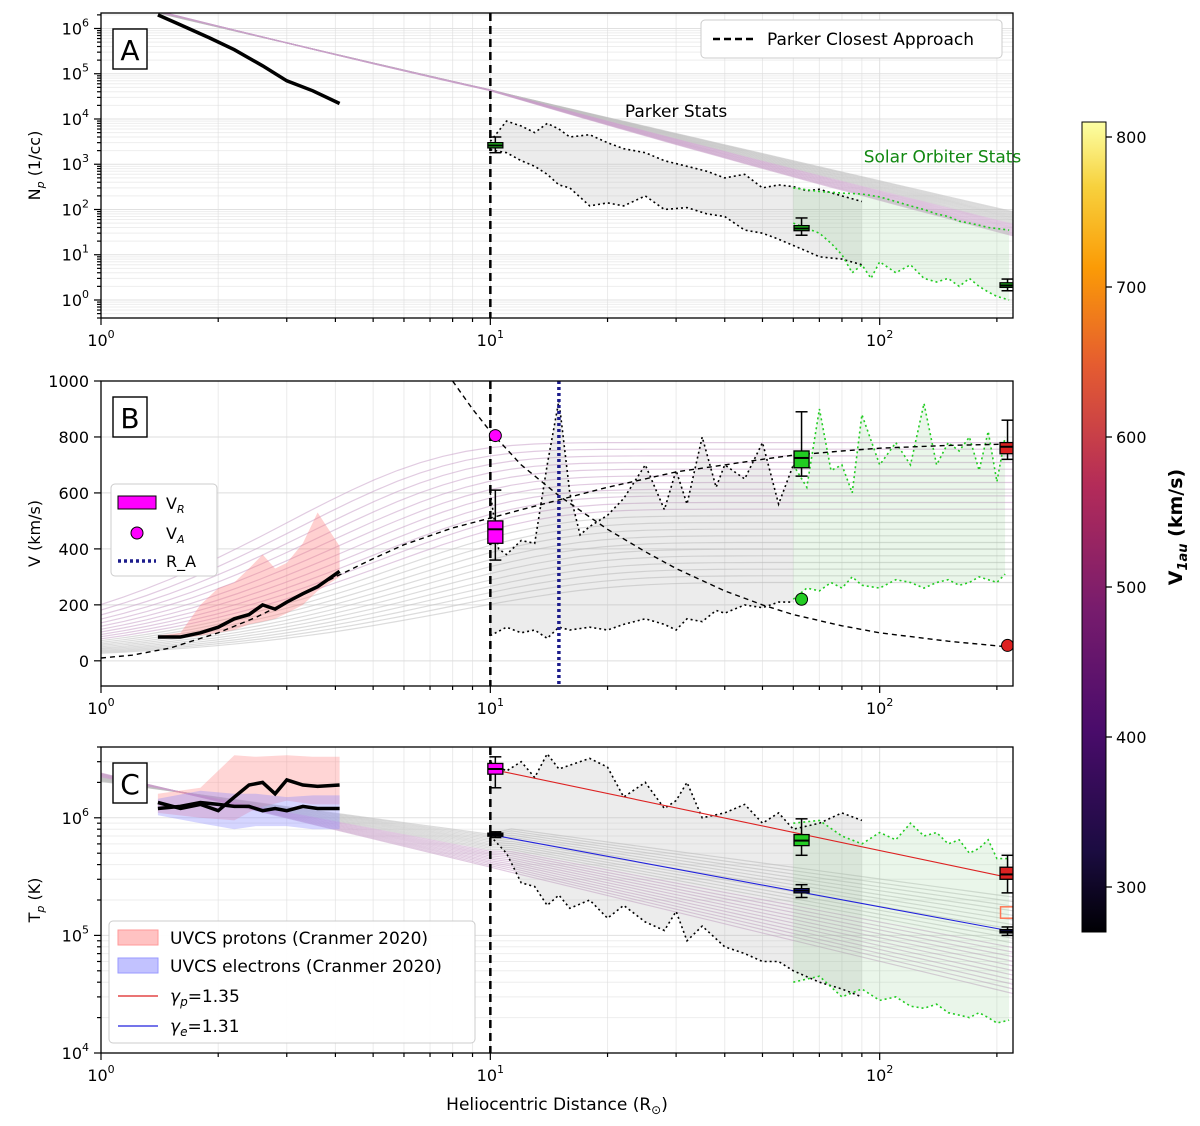  I want to click on series-alfven, so click(732, 515).